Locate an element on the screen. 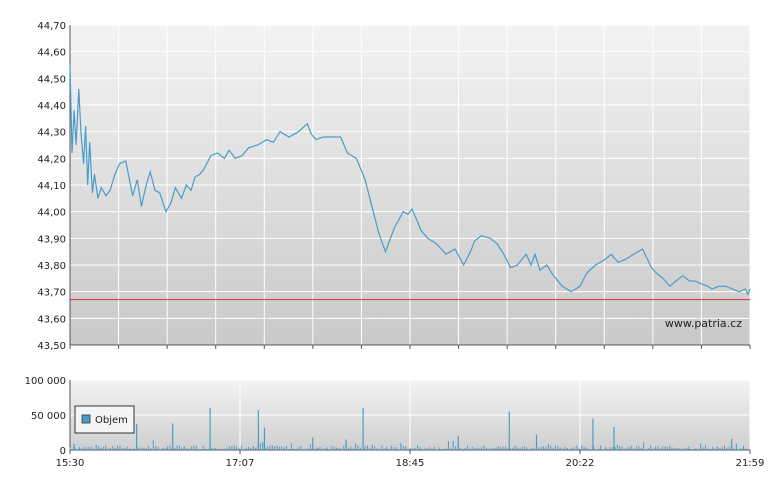 The width and height of the screenshot is (780, 495). price-y-tick-label: 44,20 is located at coordinates (51, 159).